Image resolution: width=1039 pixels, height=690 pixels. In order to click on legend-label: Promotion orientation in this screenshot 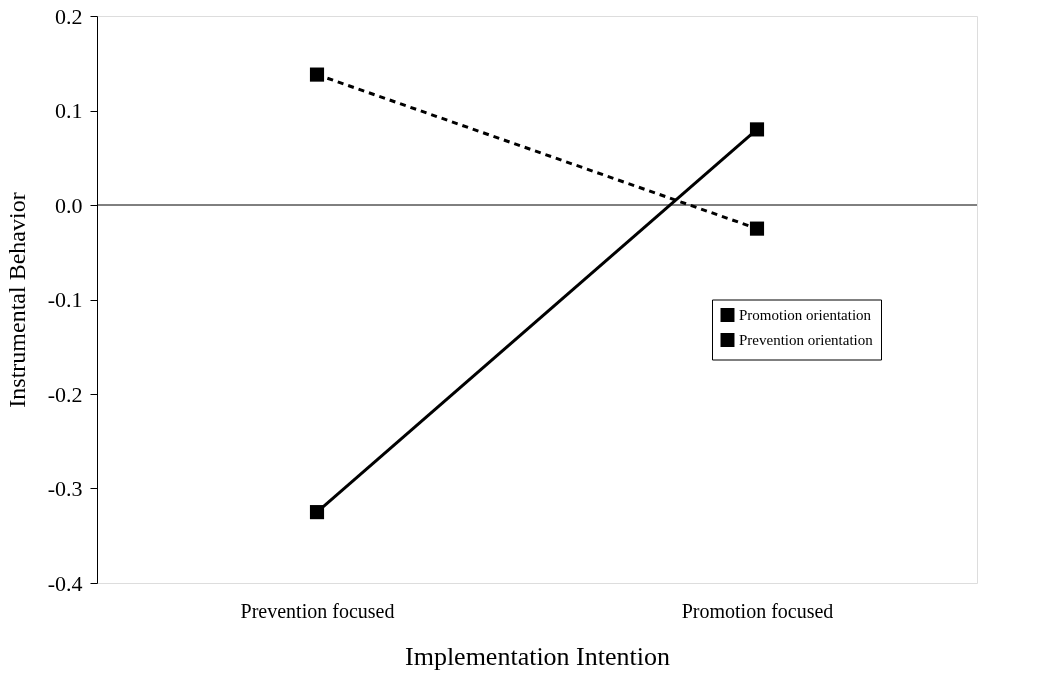, I will do `click(805, 315)`.